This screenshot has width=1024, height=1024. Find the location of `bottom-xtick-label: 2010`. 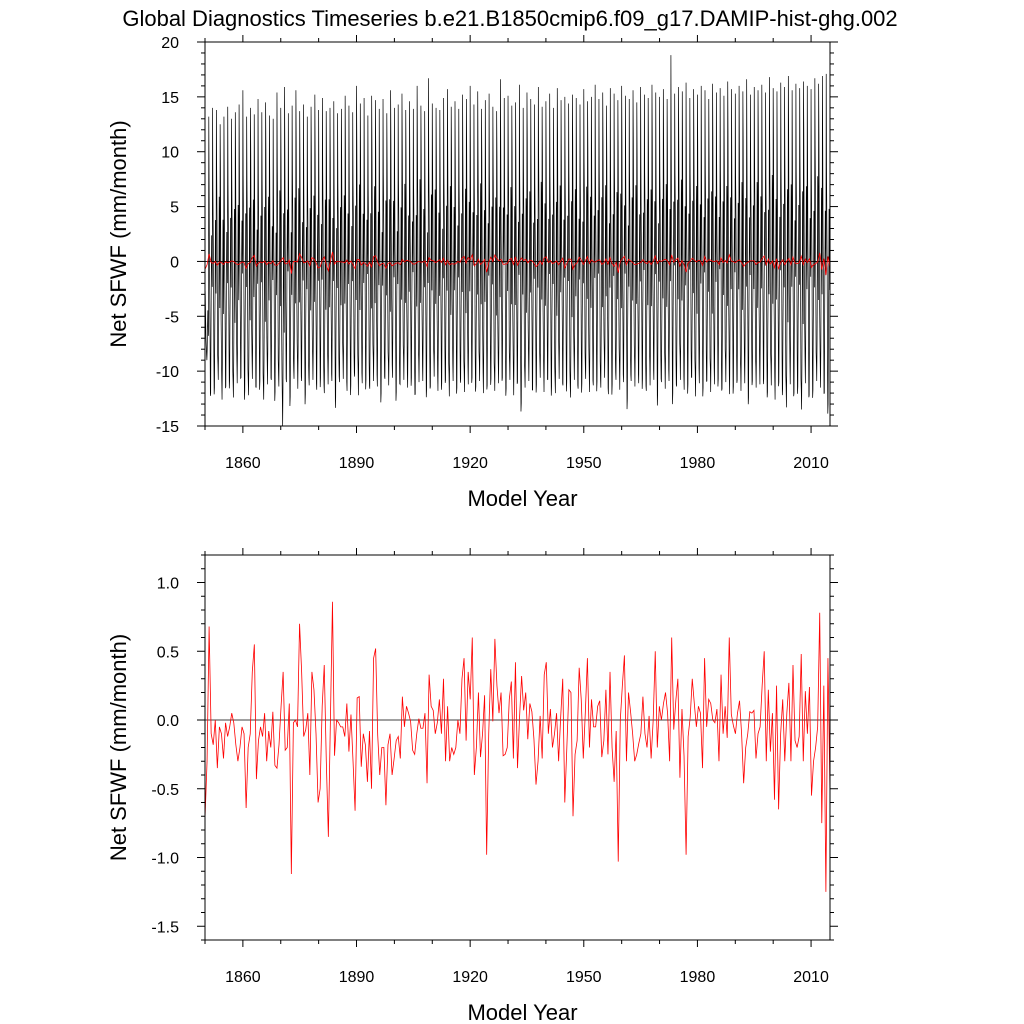

bottom-xtick-label: 2010 is located at coordinates (811, 977).